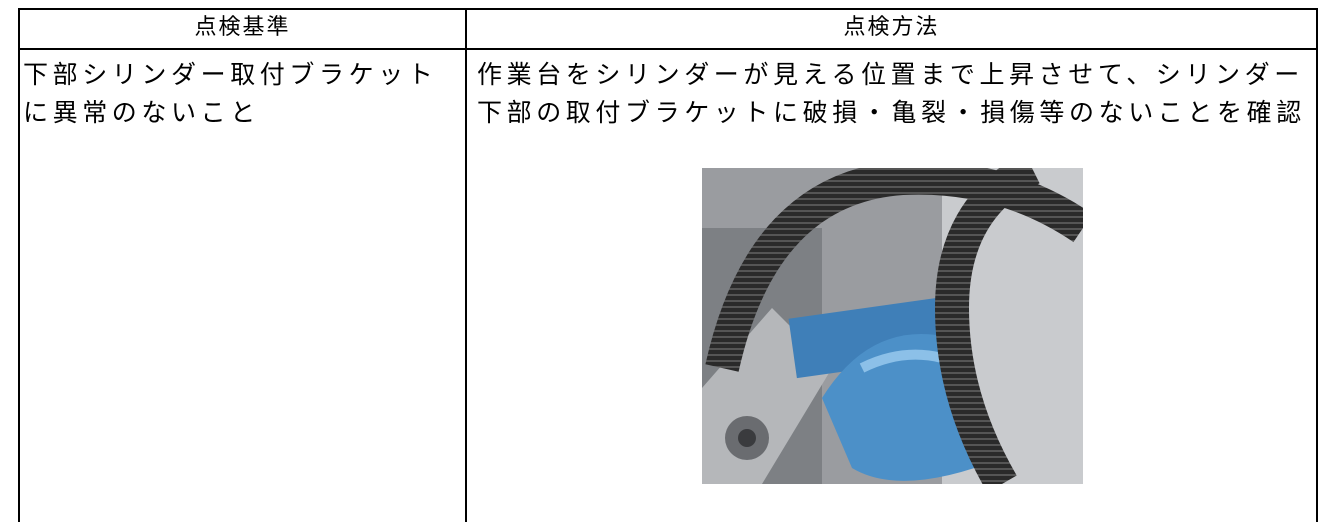 The height and width of the screenshot is (522, 1327). Describe the element at coordinates (230, 74) in the screenshot. I see `criterion-text: 下部シリンダー取付ブラケット` at that location.